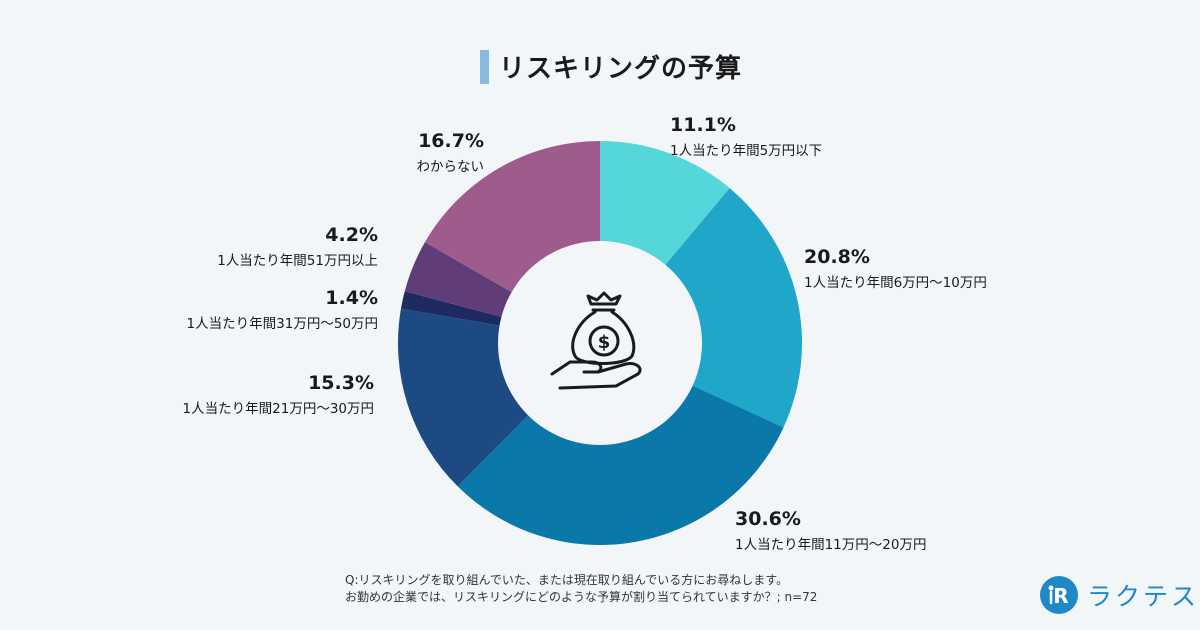  Describe the element at coordinates (451, 141) in the screenshot. I see `slice-6-percent: 16.7%` at that location.